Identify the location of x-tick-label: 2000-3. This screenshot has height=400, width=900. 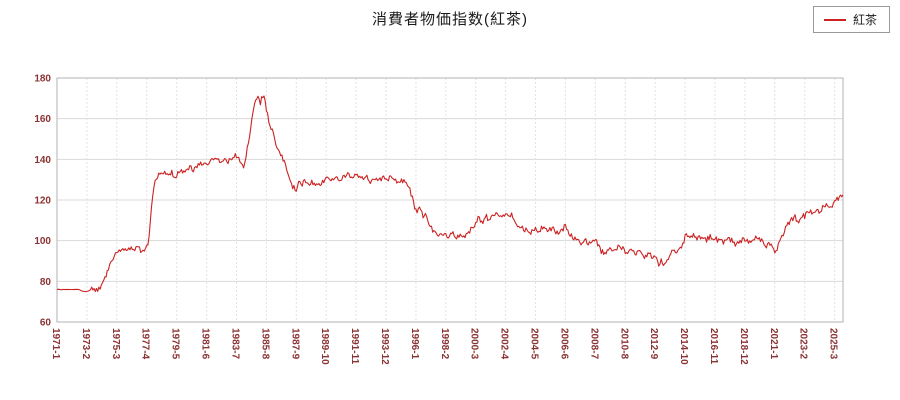
(474, 344).